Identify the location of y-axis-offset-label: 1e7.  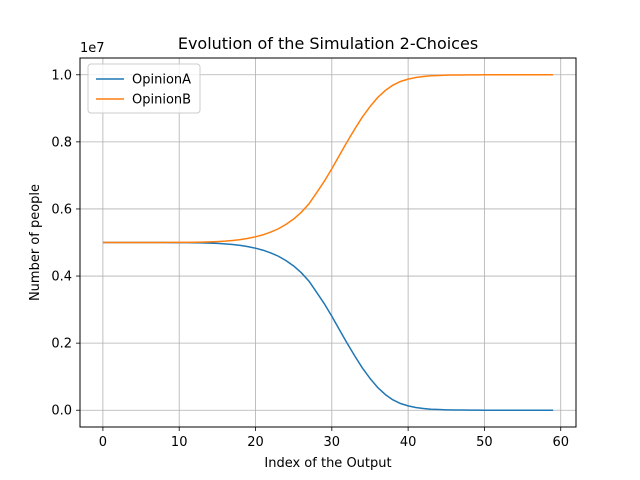
(92, 48).